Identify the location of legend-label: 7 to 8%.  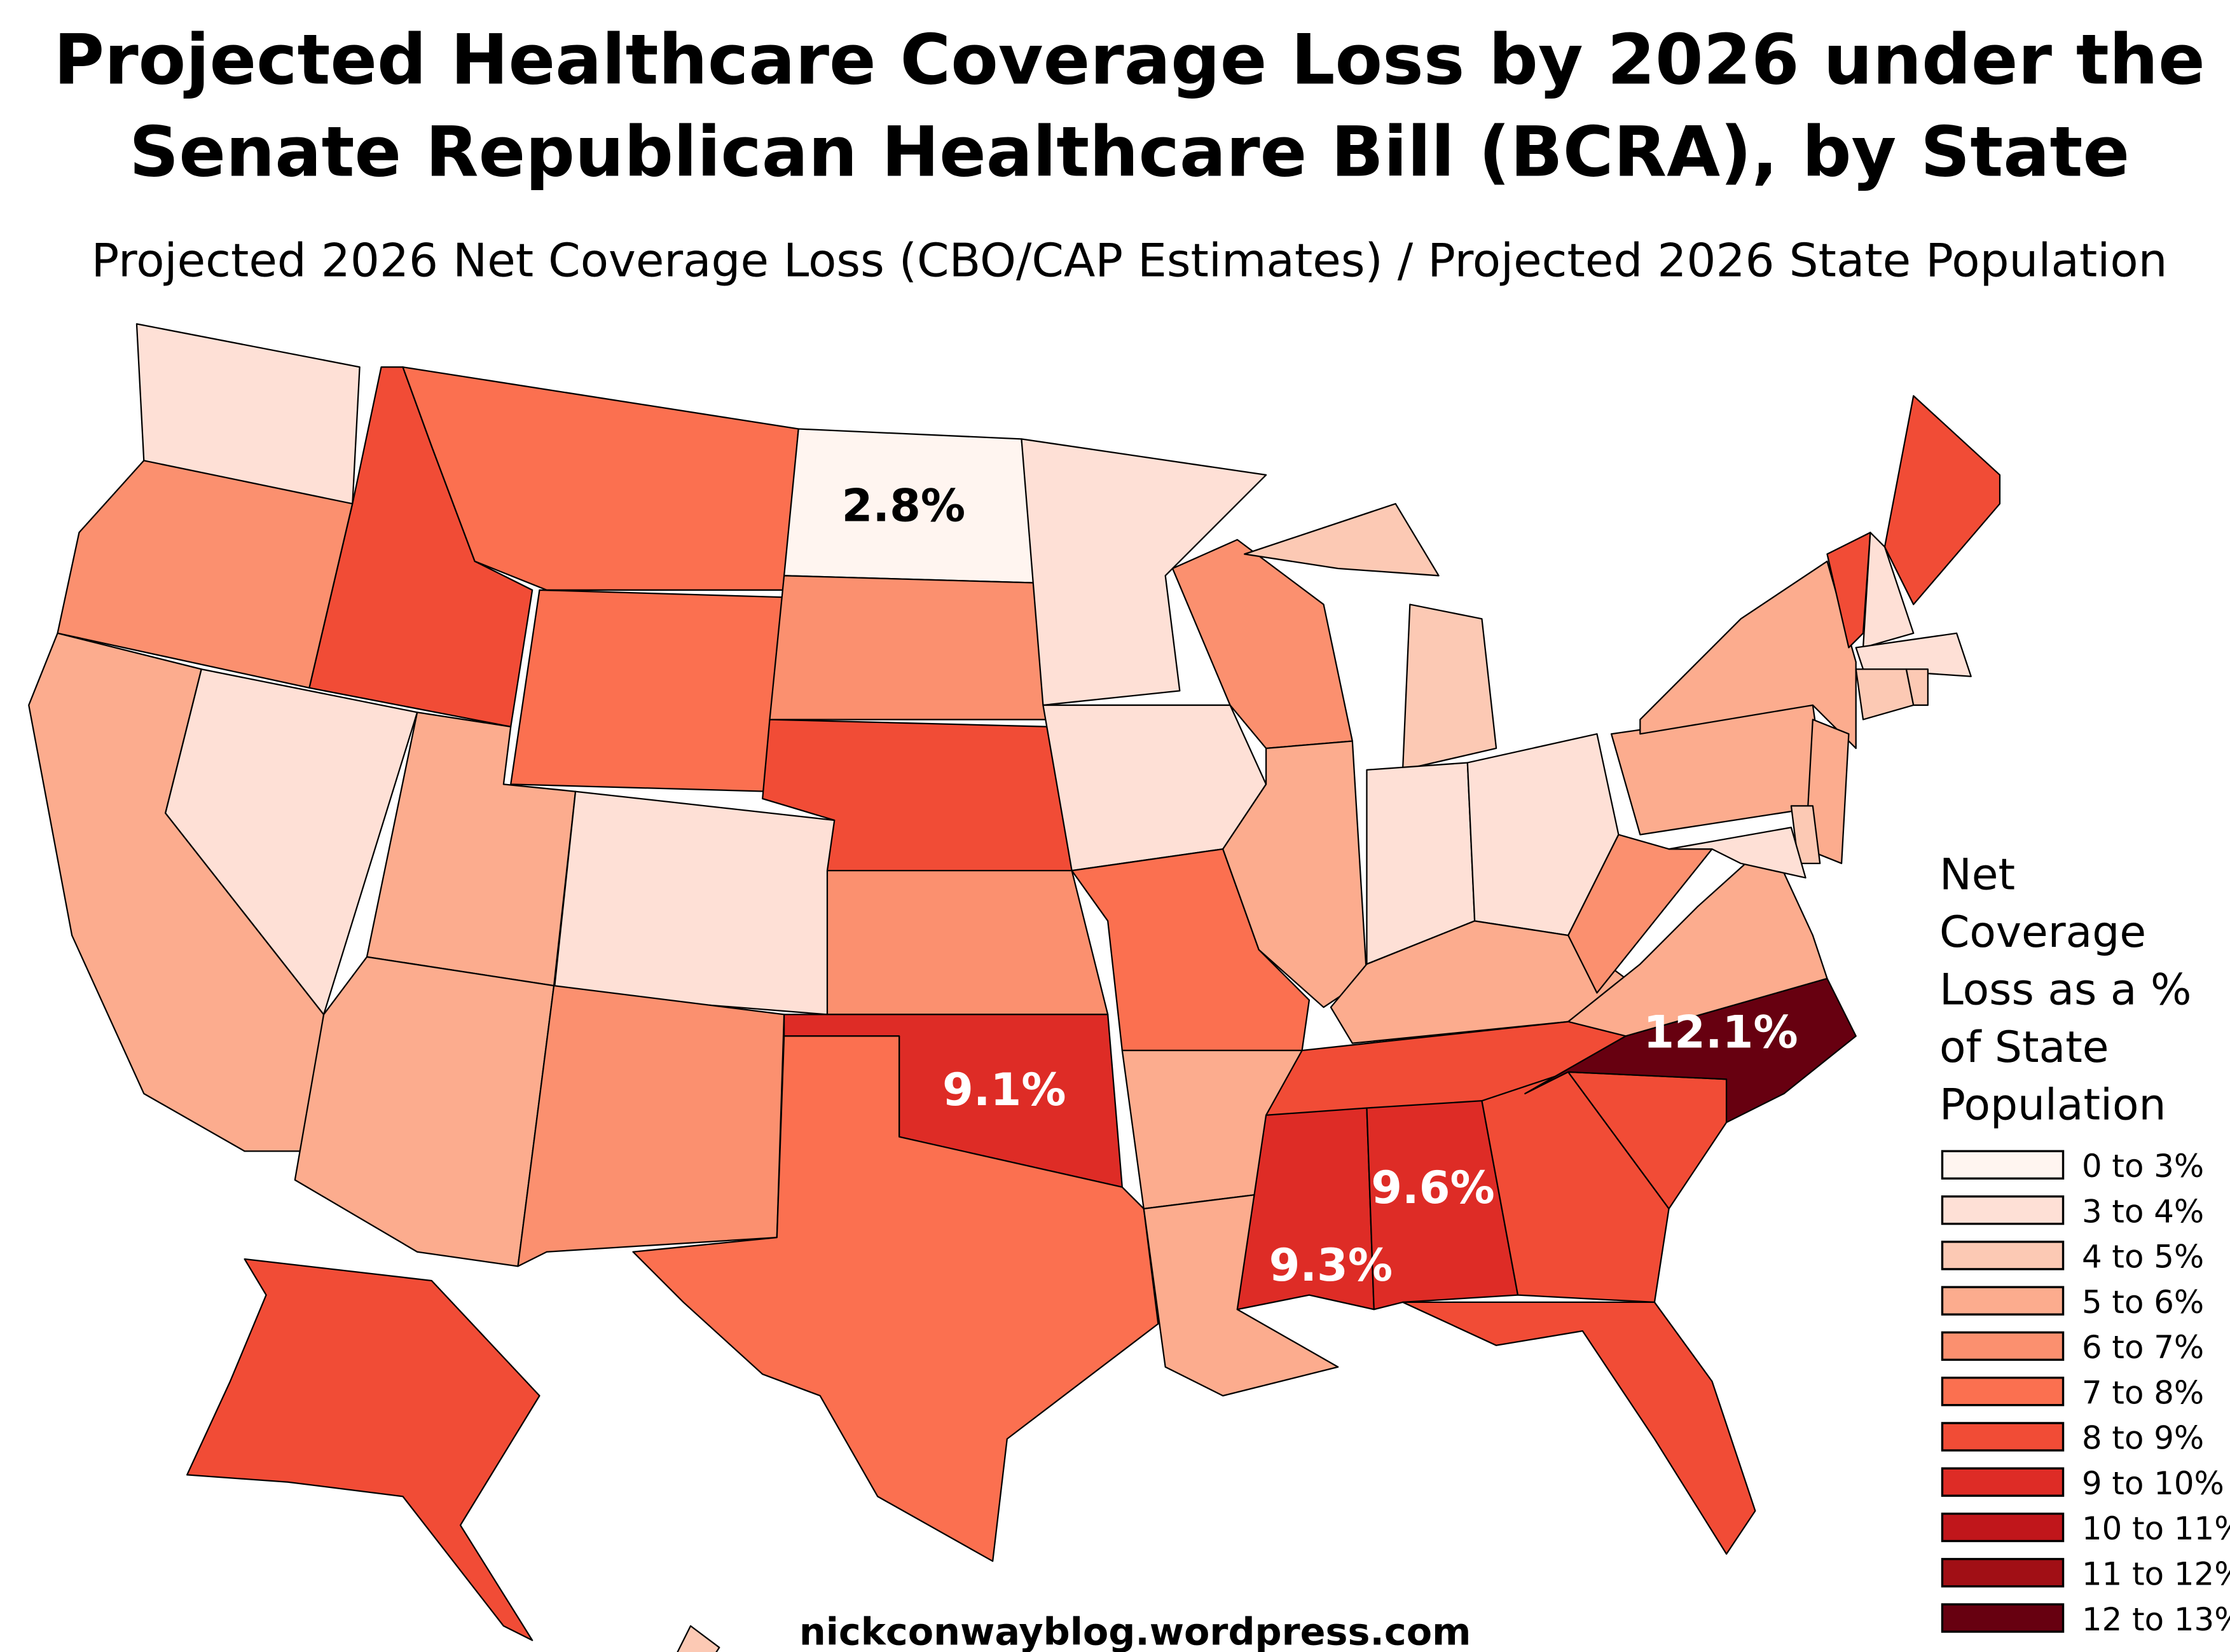
(2143, 1392).